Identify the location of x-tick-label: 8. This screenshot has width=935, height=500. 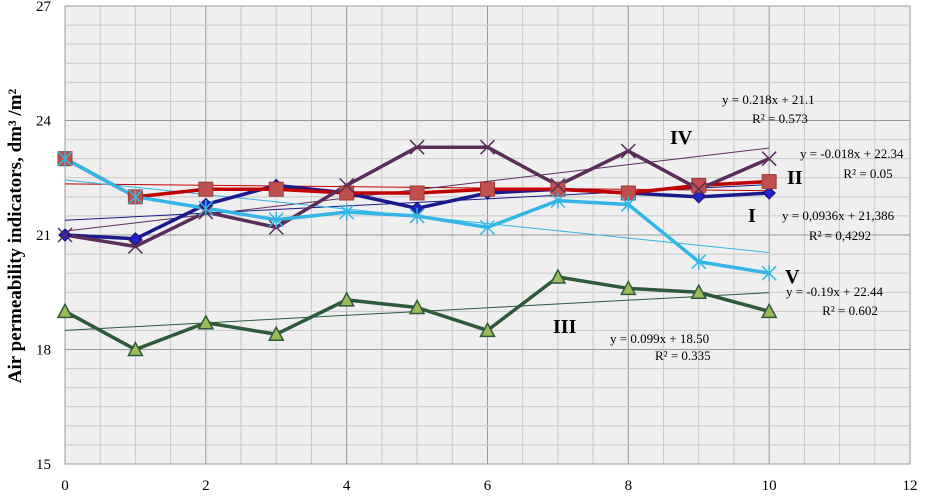
(629, 486).